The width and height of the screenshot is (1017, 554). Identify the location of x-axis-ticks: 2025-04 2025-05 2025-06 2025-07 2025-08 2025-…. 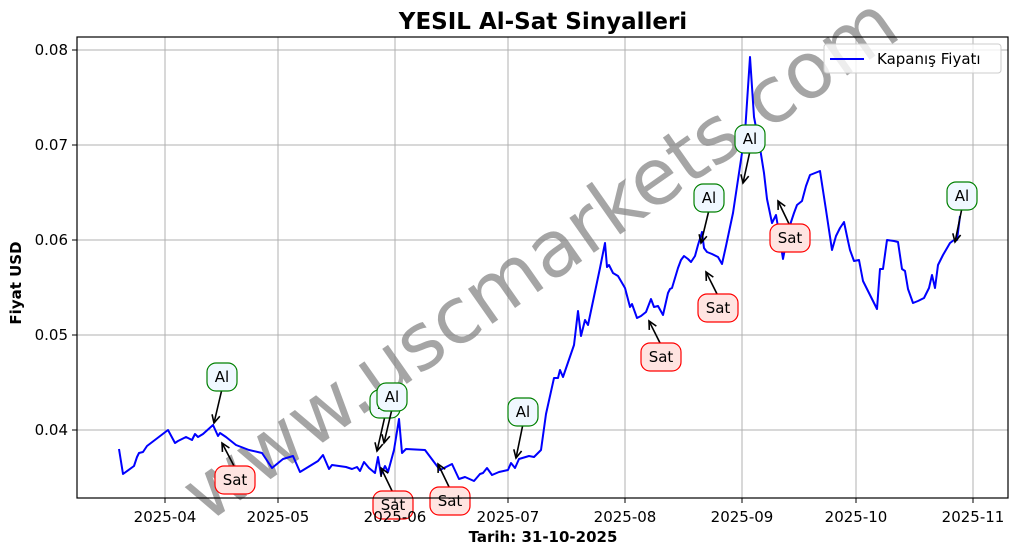
(569, 512).